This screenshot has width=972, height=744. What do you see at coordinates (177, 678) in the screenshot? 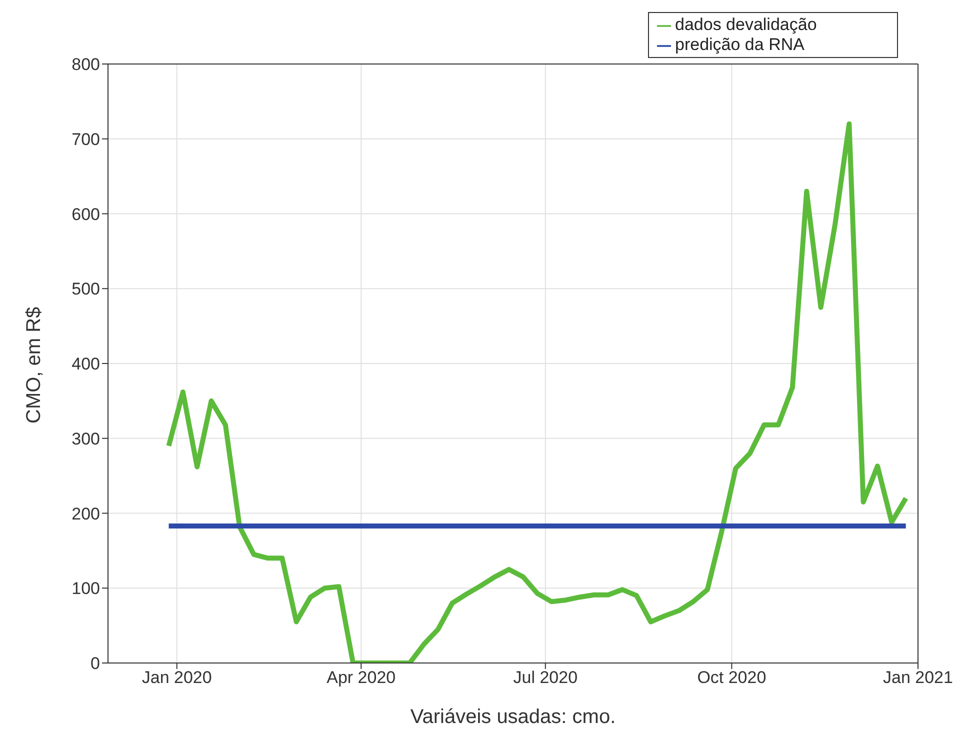
I see `x-tick-label: Jan 2020` at bounding box center [177, 678].